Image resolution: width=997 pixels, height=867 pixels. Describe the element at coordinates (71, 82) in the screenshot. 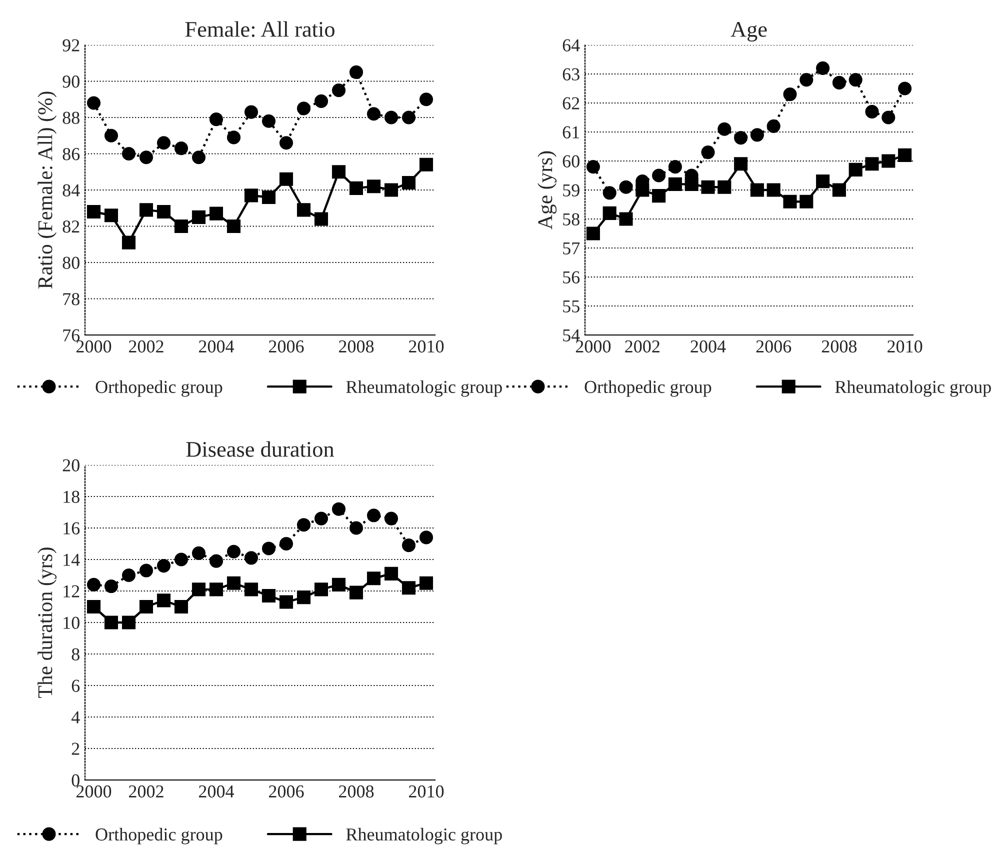

I see `y-tick-label: 90` at that location.